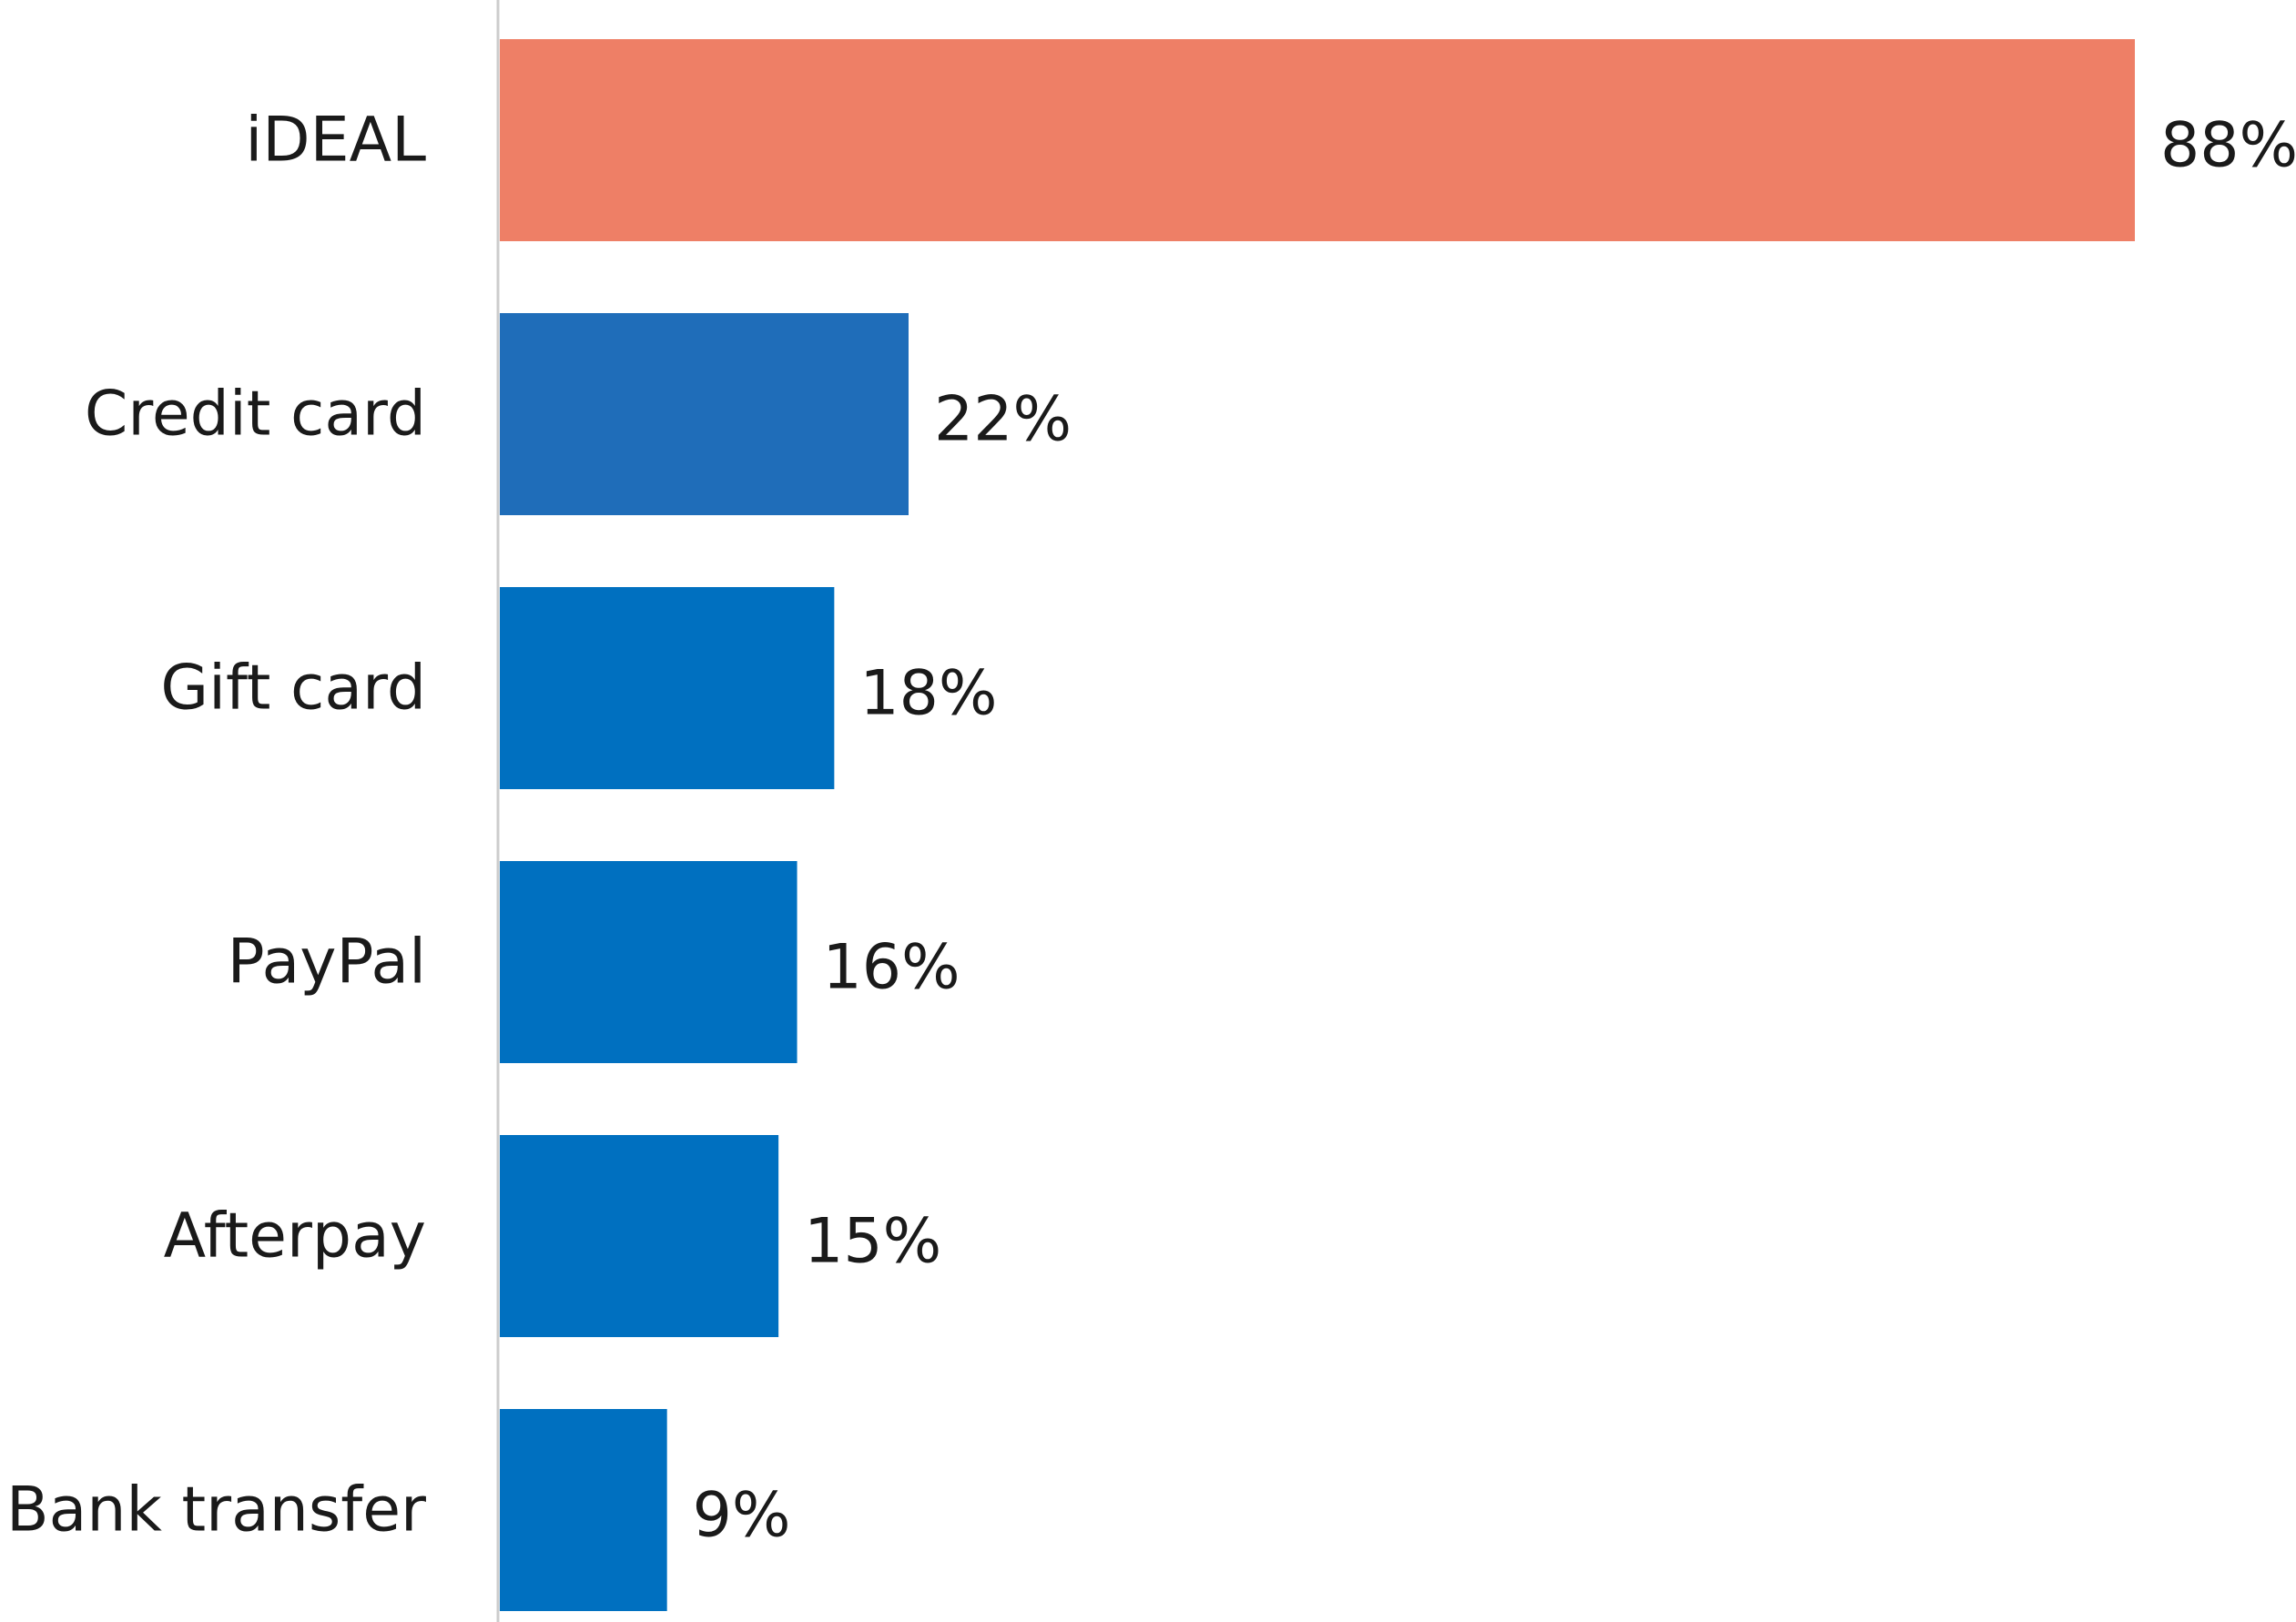  What do you see at coordinates (583, 1510) in the screenshot?
I see `bar-bank-transfer` at bounding box center [583, 1510].